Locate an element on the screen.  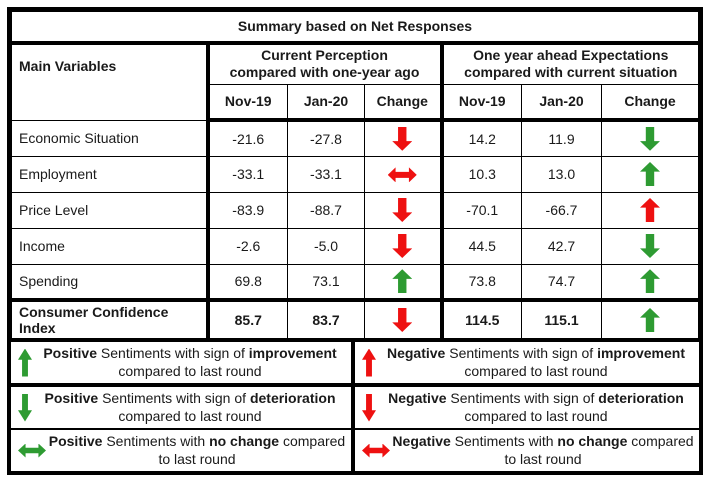
table-row: Economic Situation -21.6 -27.8 14.2 11.9 is located at coordinates (355, 138).